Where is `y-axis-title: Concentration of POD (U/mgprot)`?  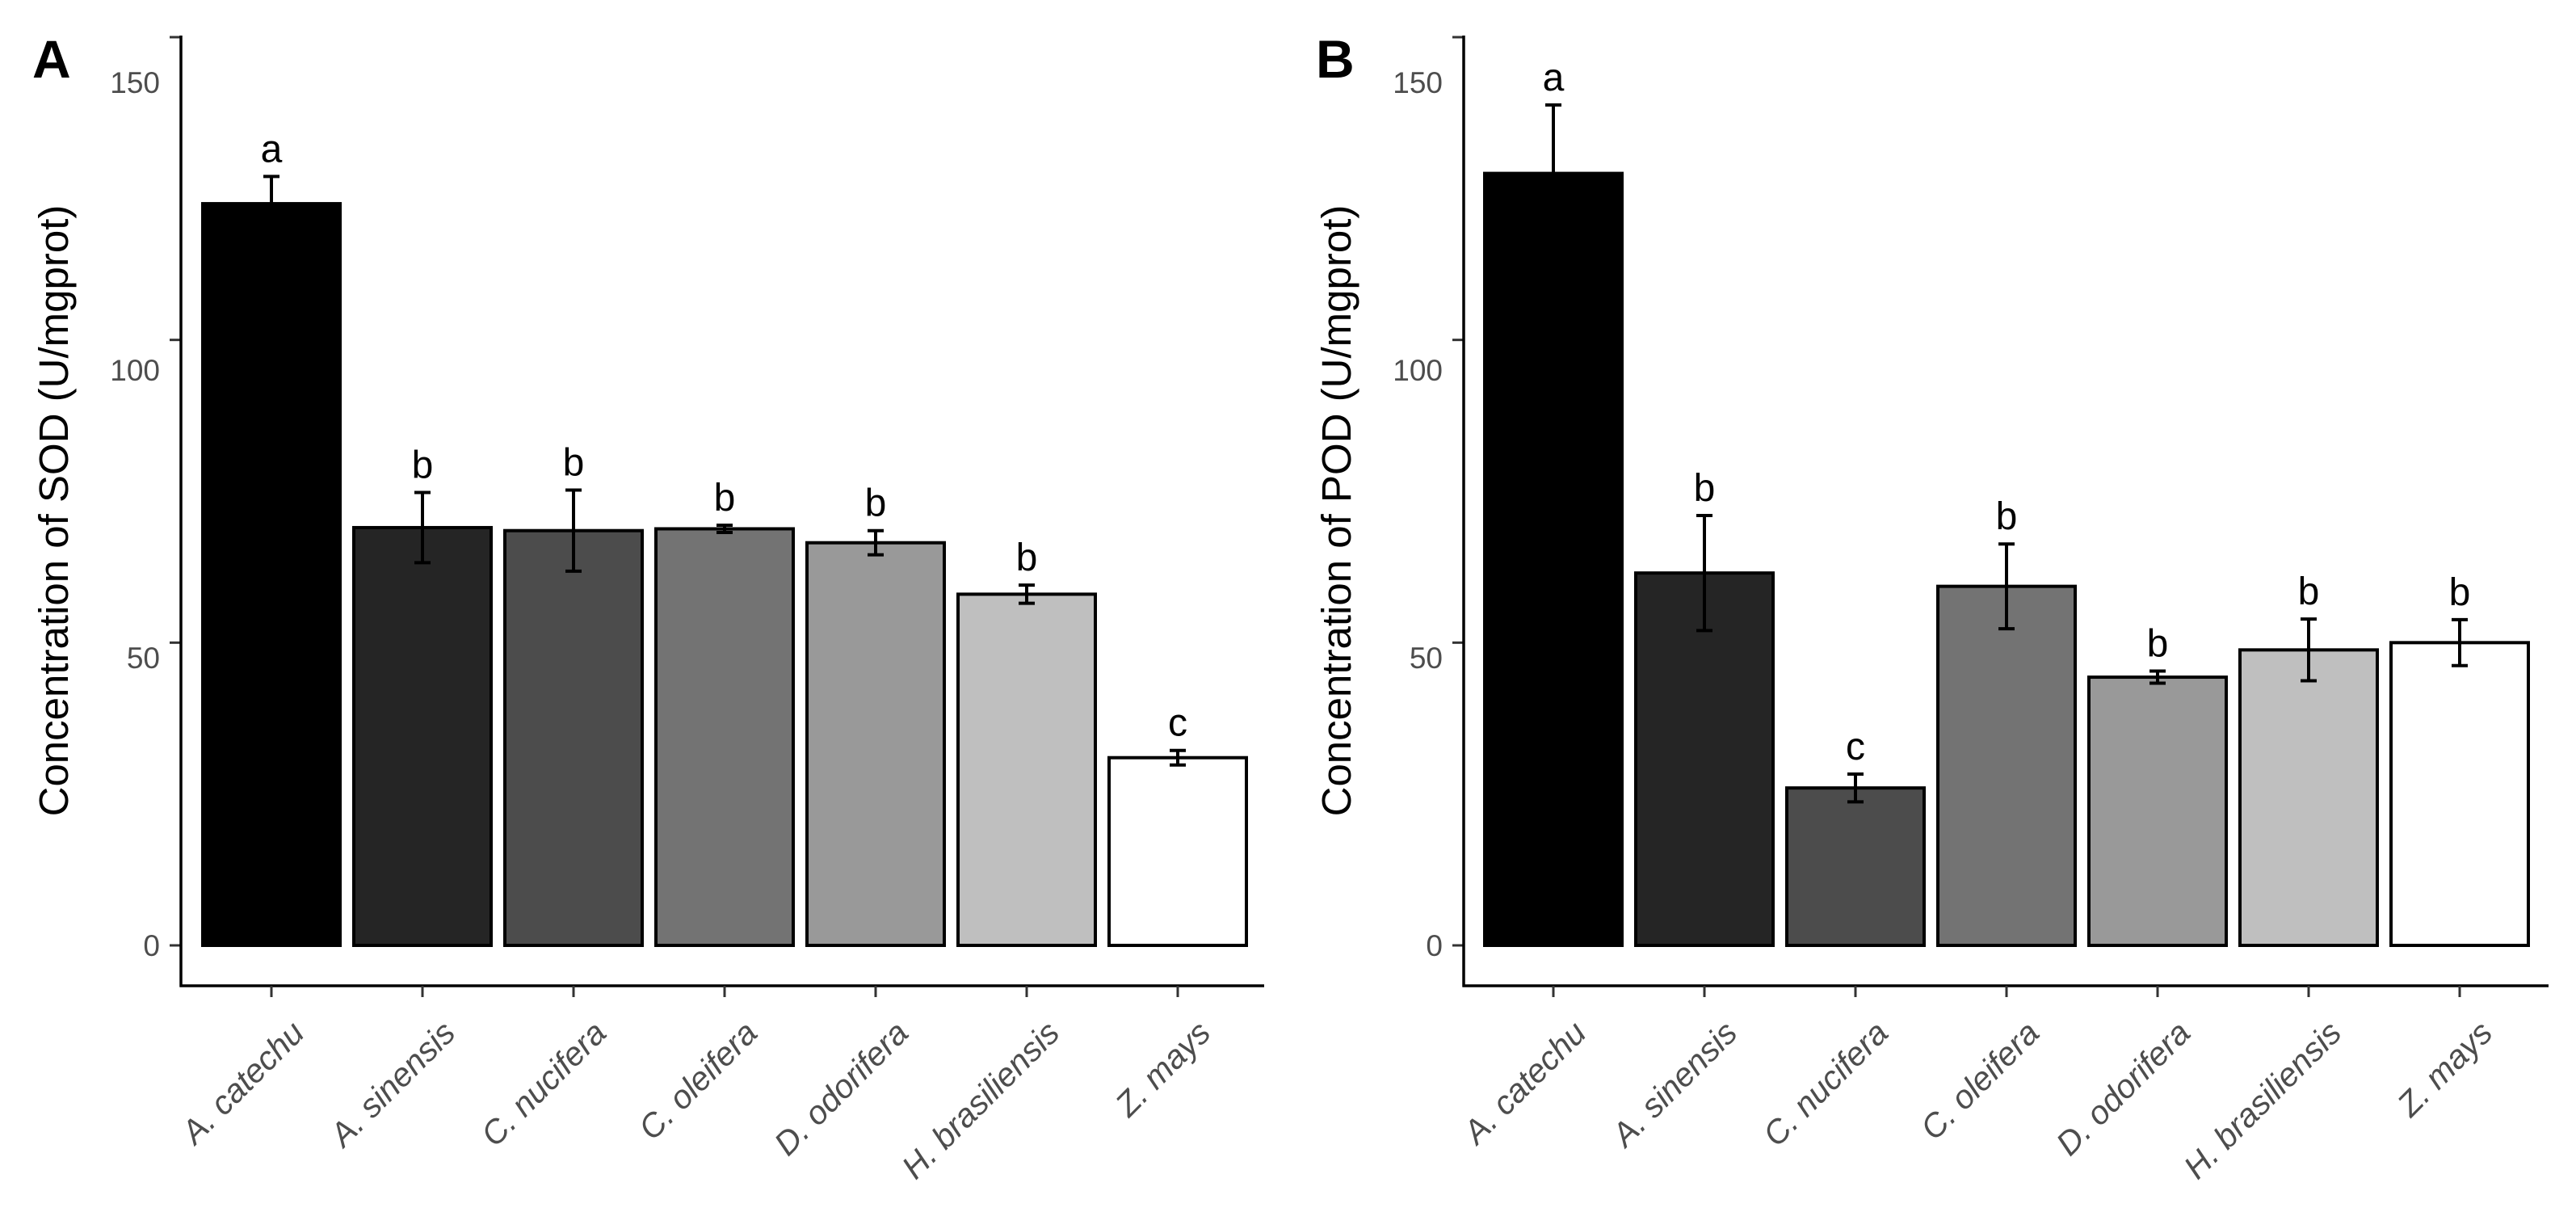 y-axis-title: Concentration of POD (U/mgprot) is located at coordinates (1336, 511).